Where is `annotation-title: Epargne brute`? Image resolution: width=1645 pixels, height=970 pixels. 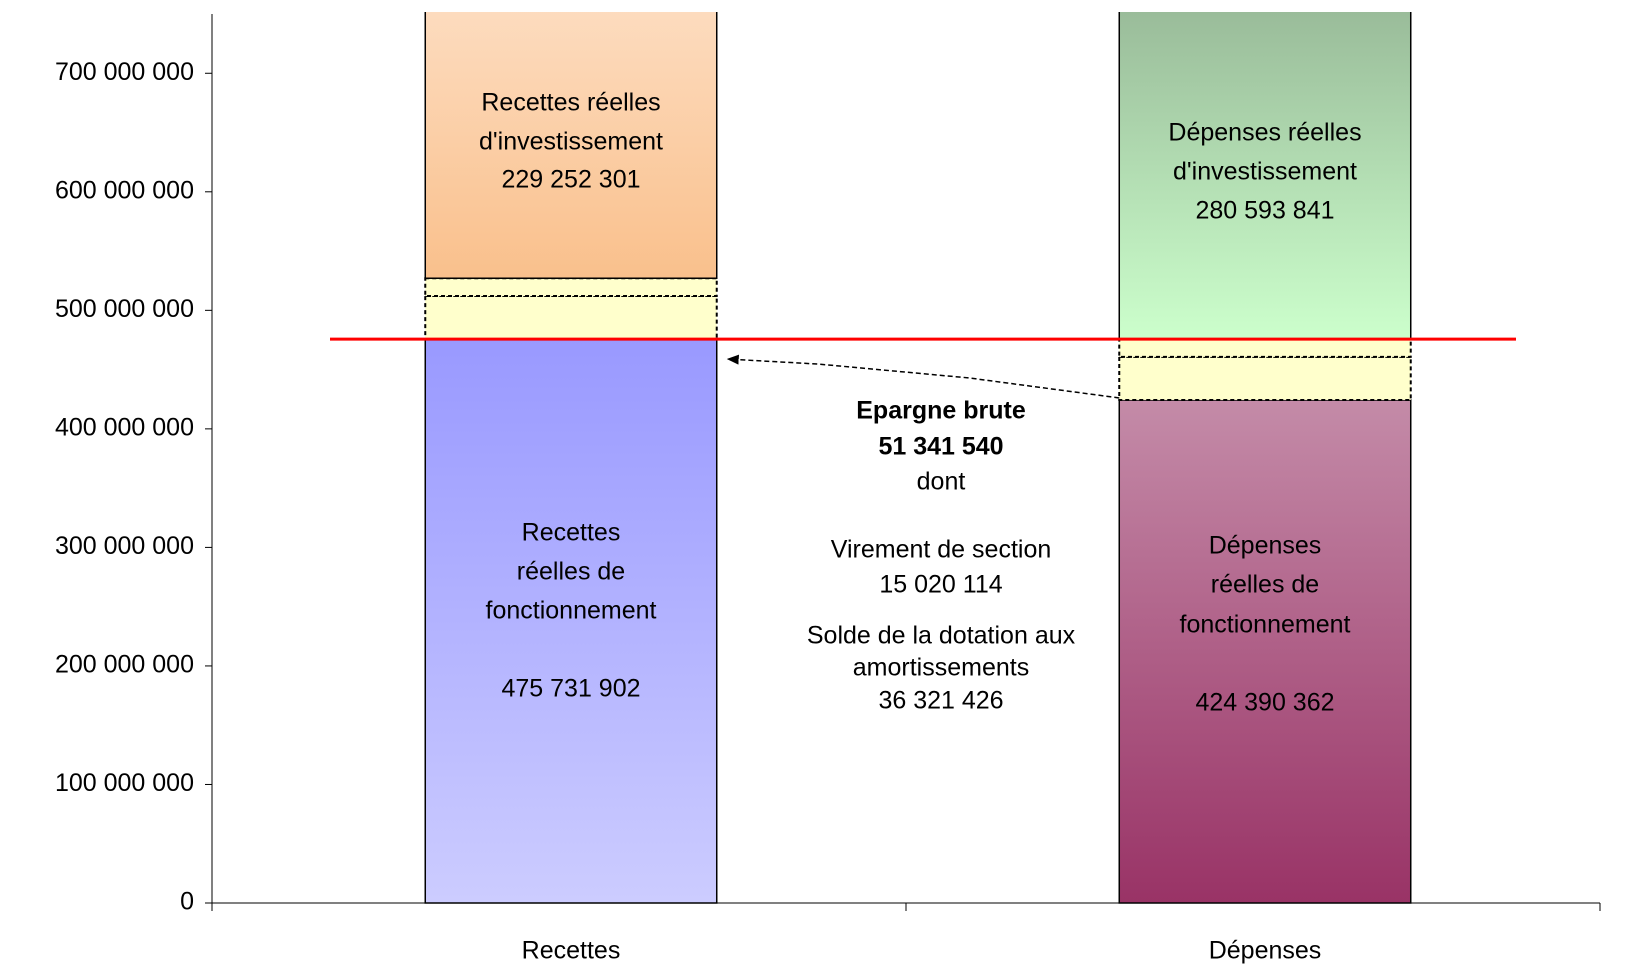 annotation-title: Epargne brute is located at coordinates (941, 411).